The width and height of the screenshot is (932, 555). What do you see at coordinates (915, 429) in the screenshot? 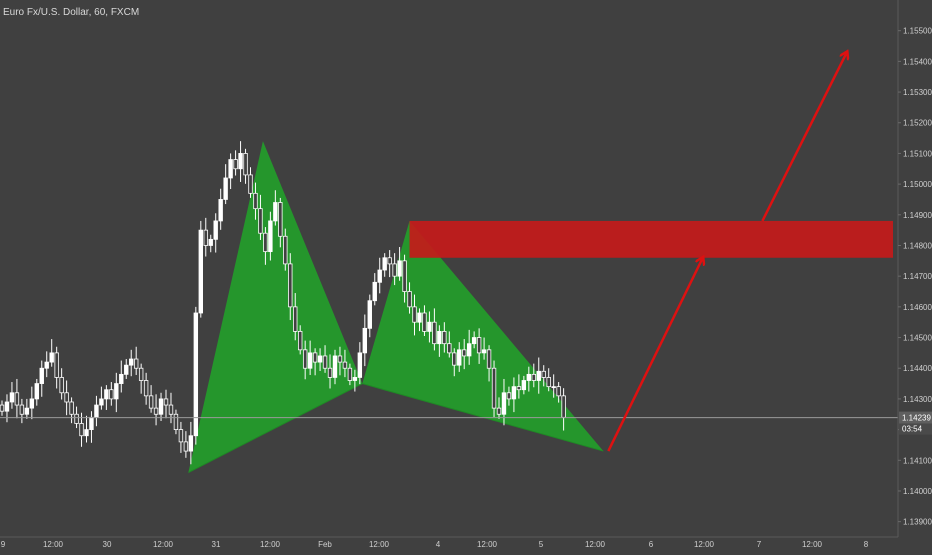
I see `countdown-box` at bounding box center [915, 429].